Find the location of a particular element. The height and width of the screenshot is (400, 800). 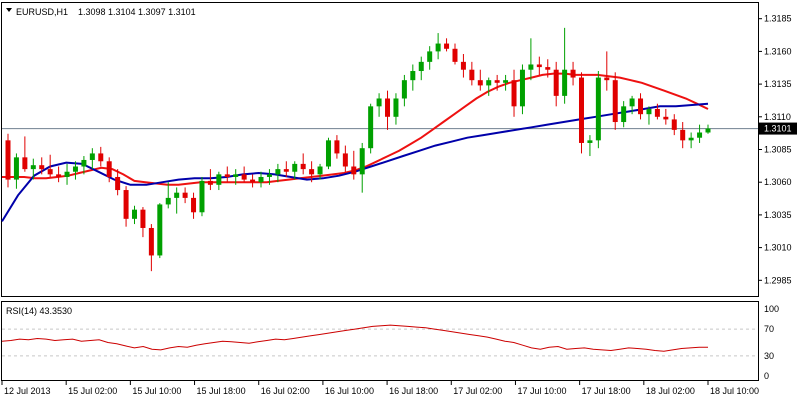

time-tick-label: 16 Jul 18:00 is located at coordinates (413, 391).